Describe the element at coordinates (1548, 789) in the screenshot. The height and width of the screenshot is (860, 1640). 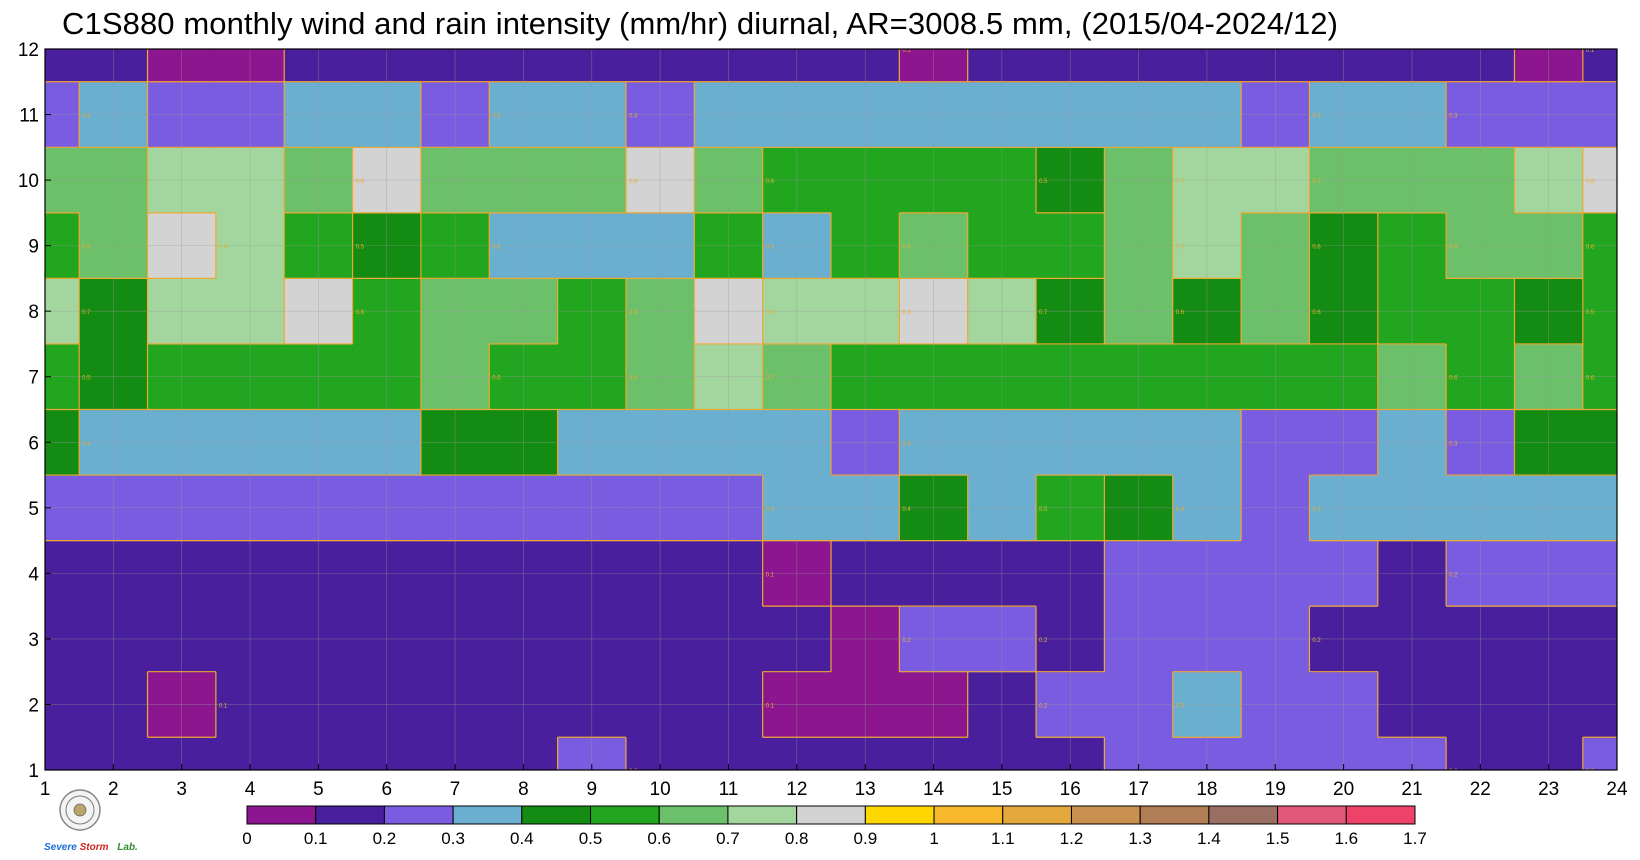
I see `x-tick-label: 23` at that location.